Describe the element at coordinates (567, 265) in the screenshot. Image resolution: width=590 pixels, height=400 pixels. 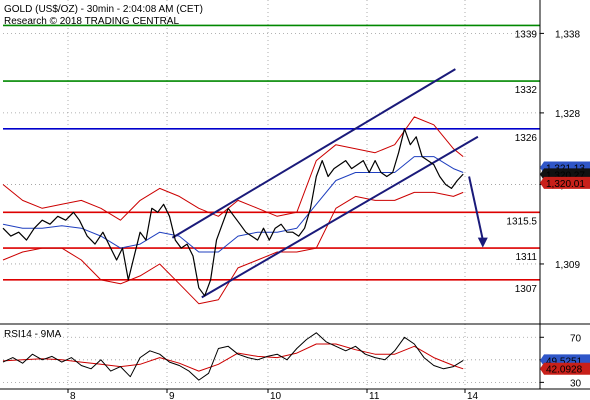
I see `y-tick-label: 1,309` at that location.